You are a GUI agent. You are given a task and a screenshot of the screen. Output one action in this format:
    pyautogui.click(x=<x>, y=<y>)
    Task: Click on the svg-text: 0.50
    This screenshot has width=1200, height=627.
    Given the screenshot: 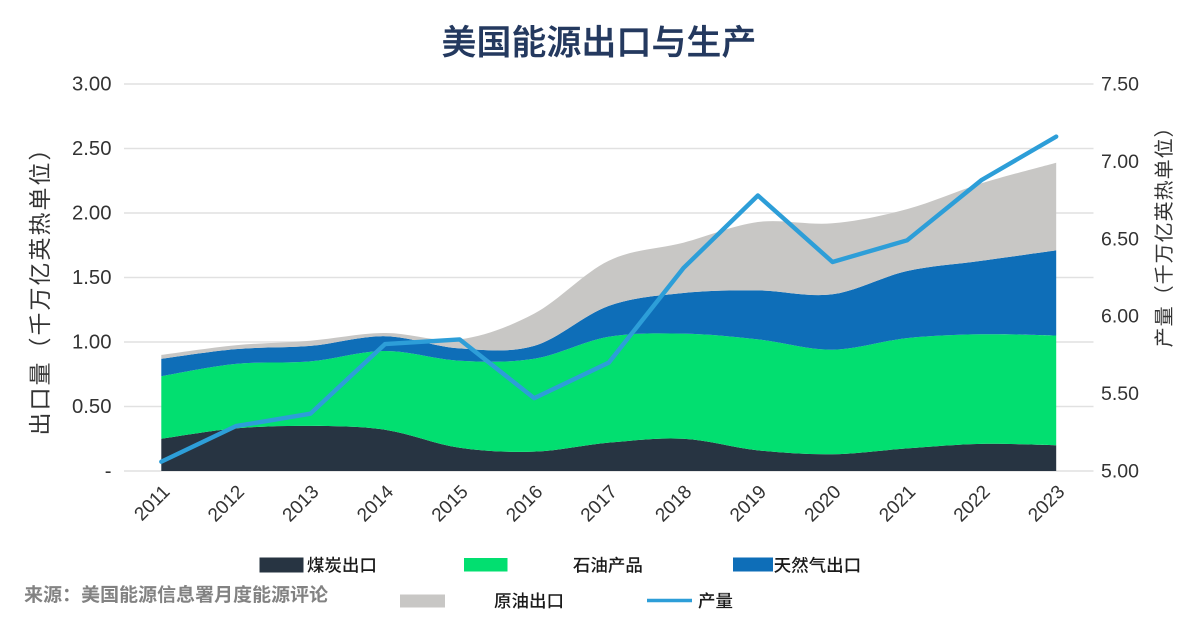 What is the action you would take?
    pyautogui.click(x=91, y=407)
    